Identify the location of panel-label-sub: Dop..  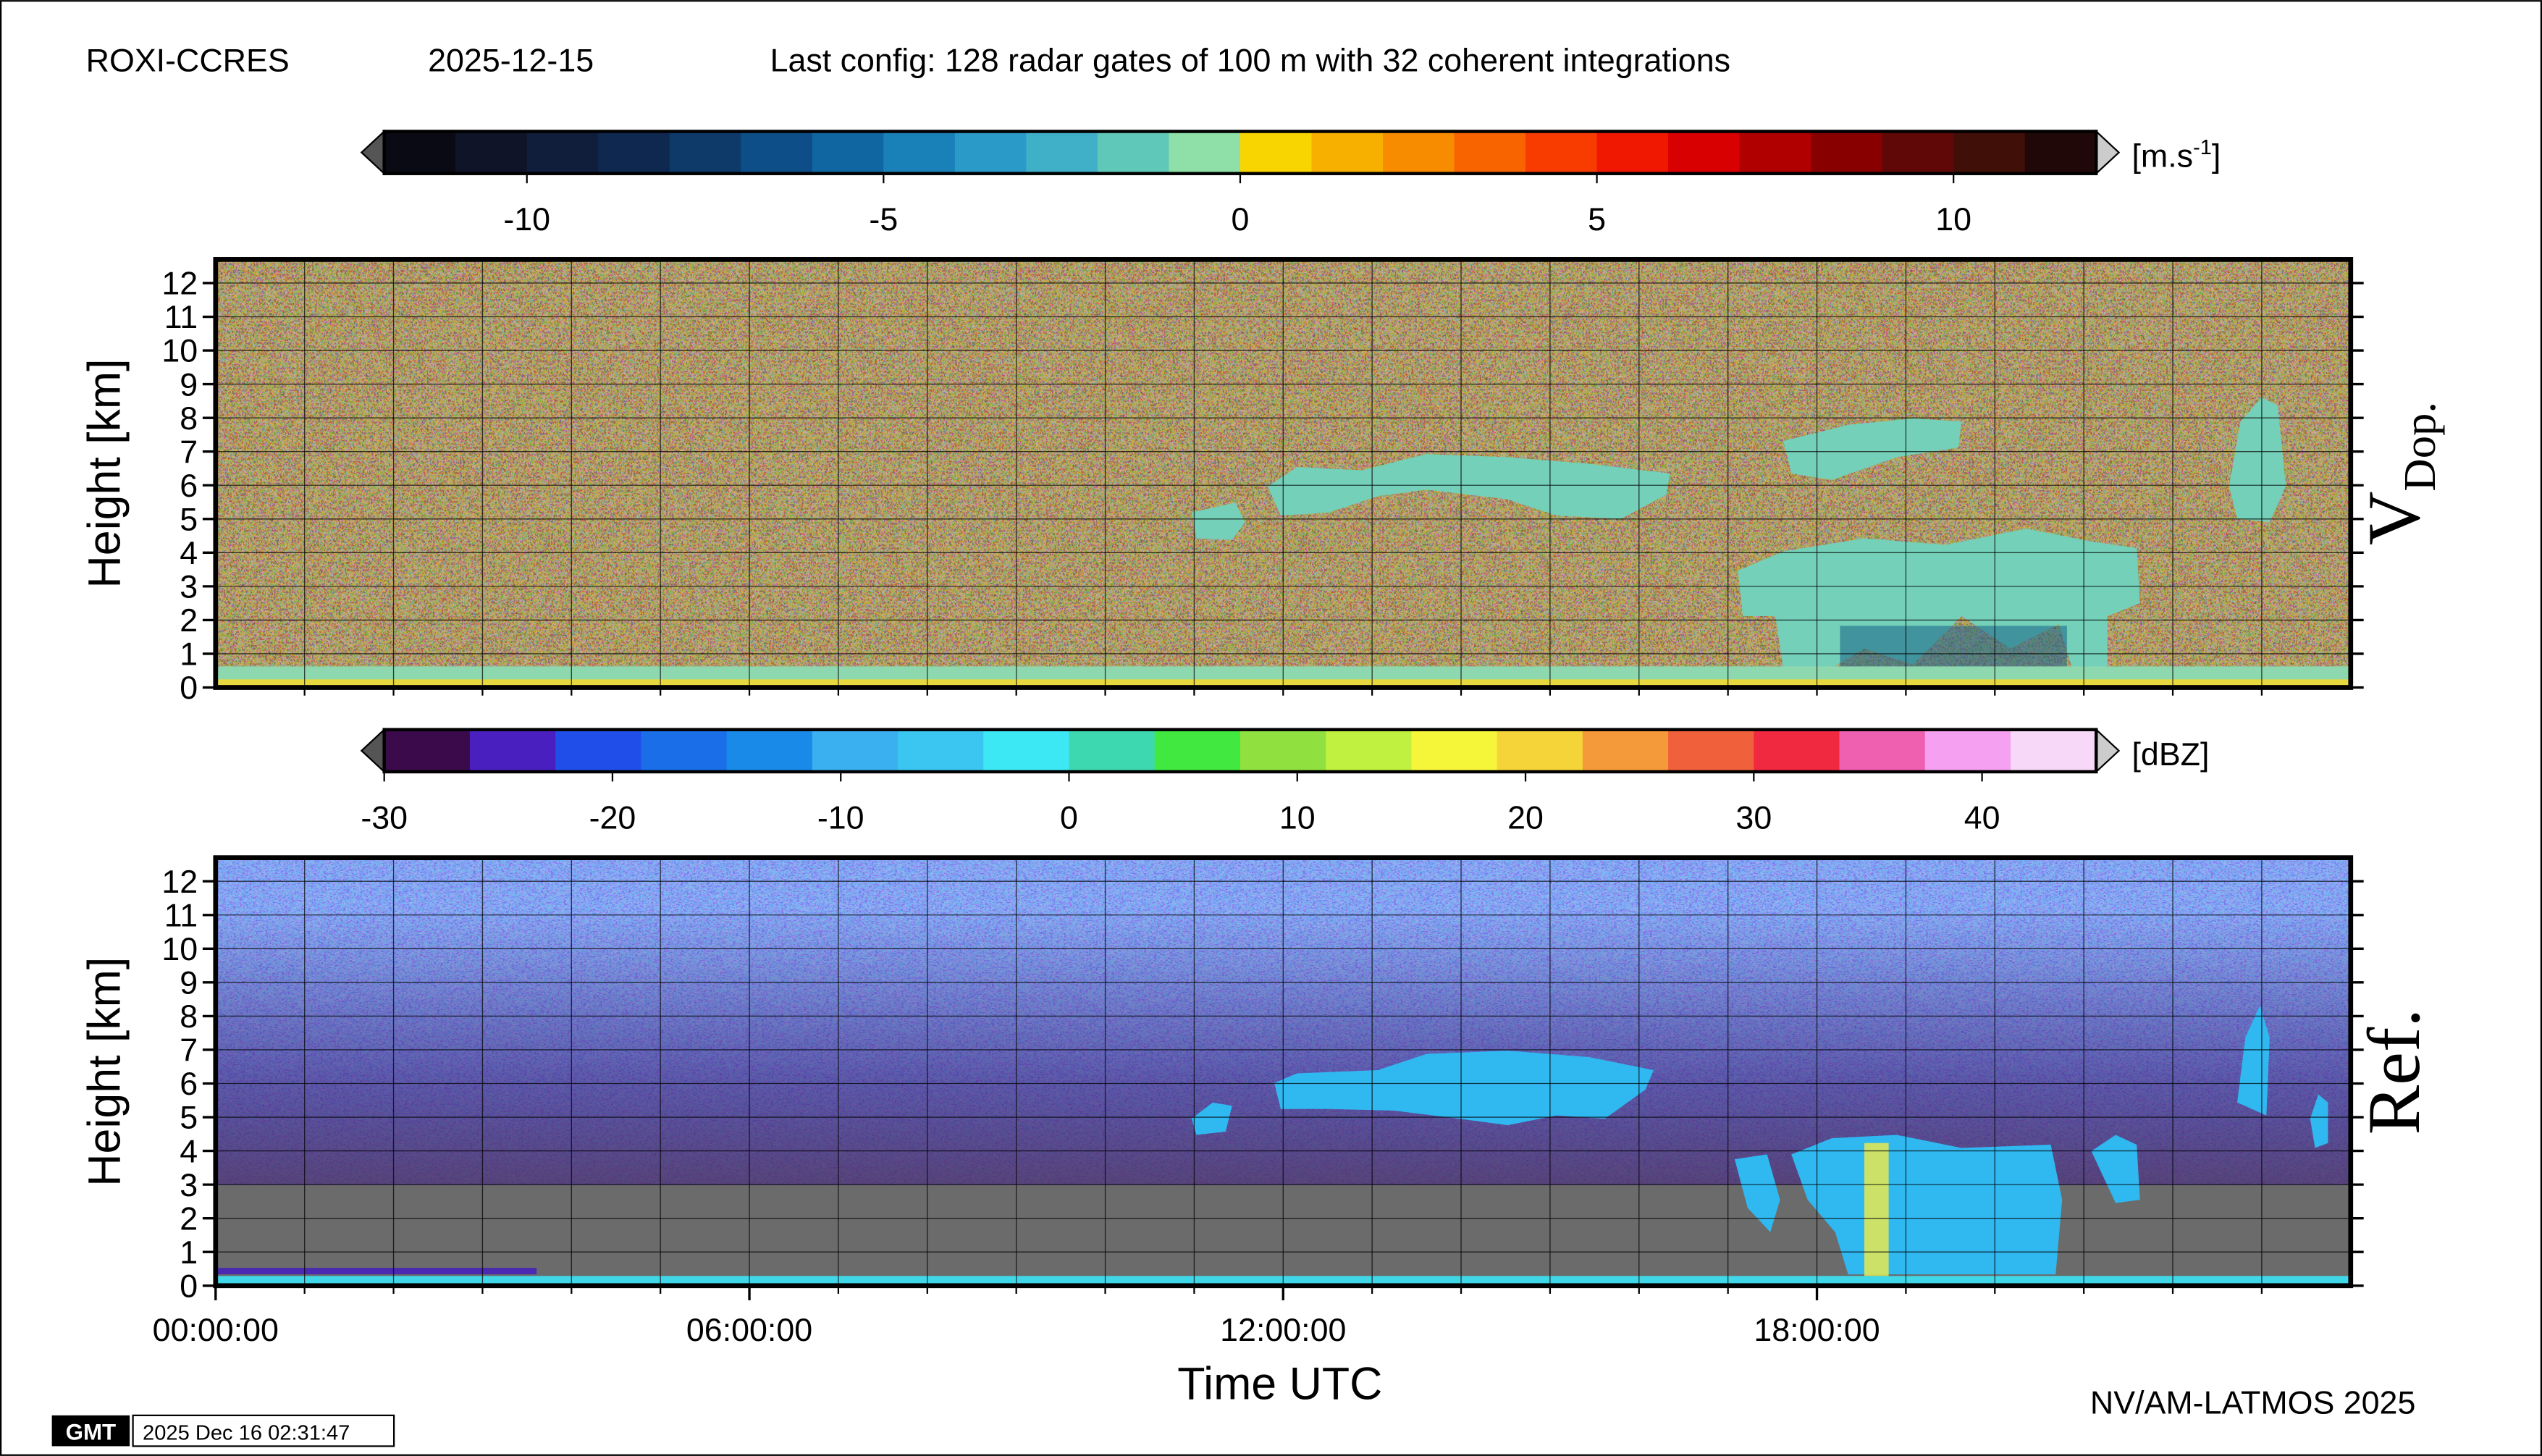
(2419, 447).